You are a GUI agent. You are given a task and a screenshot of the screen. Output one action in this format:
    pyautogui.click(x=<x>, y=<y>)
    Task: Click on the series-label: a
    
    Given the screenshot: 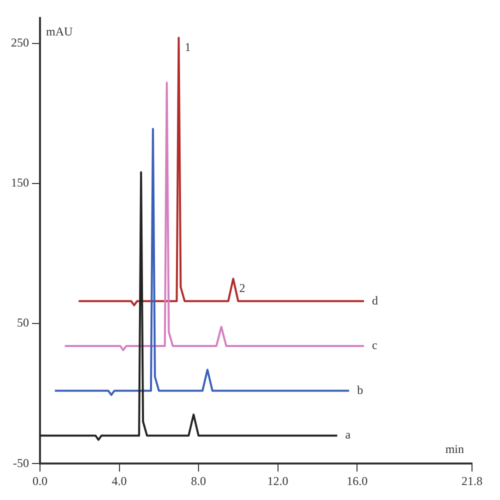 What is the action you would take?
    pyautogui.click(x=348, y=435)
    